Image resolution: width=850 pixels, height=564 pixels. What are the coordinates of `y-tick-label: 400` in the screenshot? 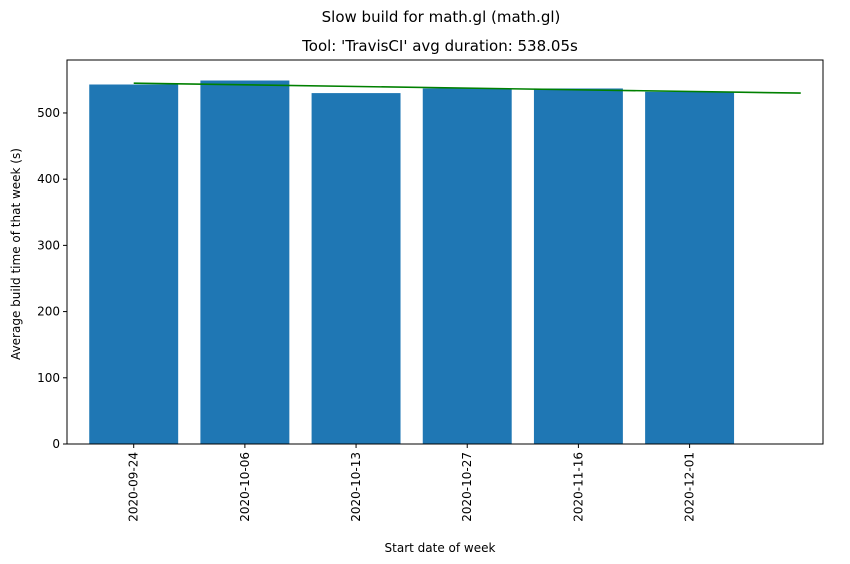 It's located at (48, 179).